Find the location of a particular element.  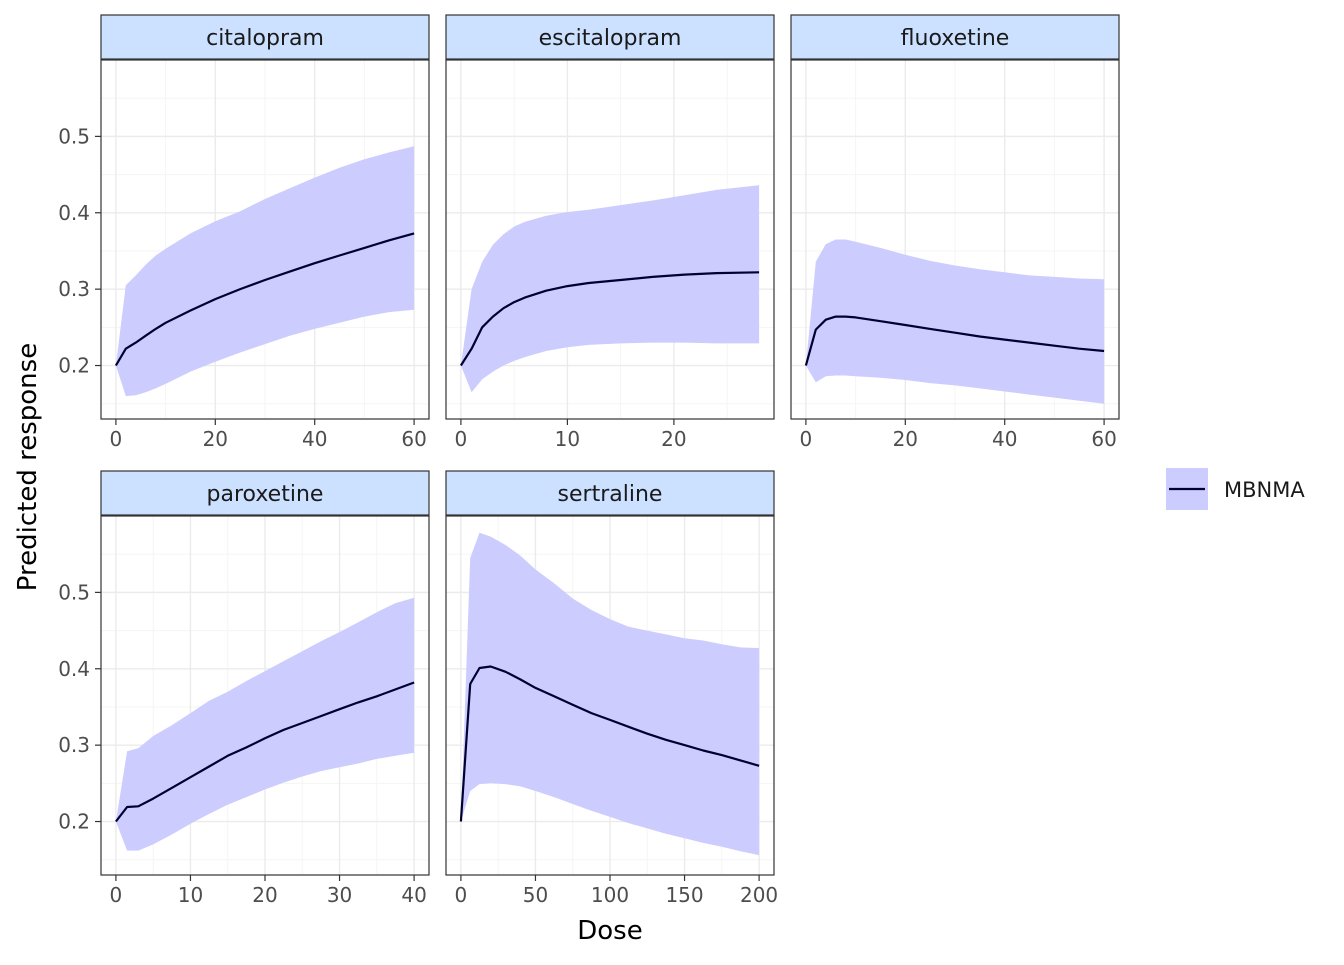

strip-label-fluoxetine: fluoxetine is located at coordinates (955, 38).